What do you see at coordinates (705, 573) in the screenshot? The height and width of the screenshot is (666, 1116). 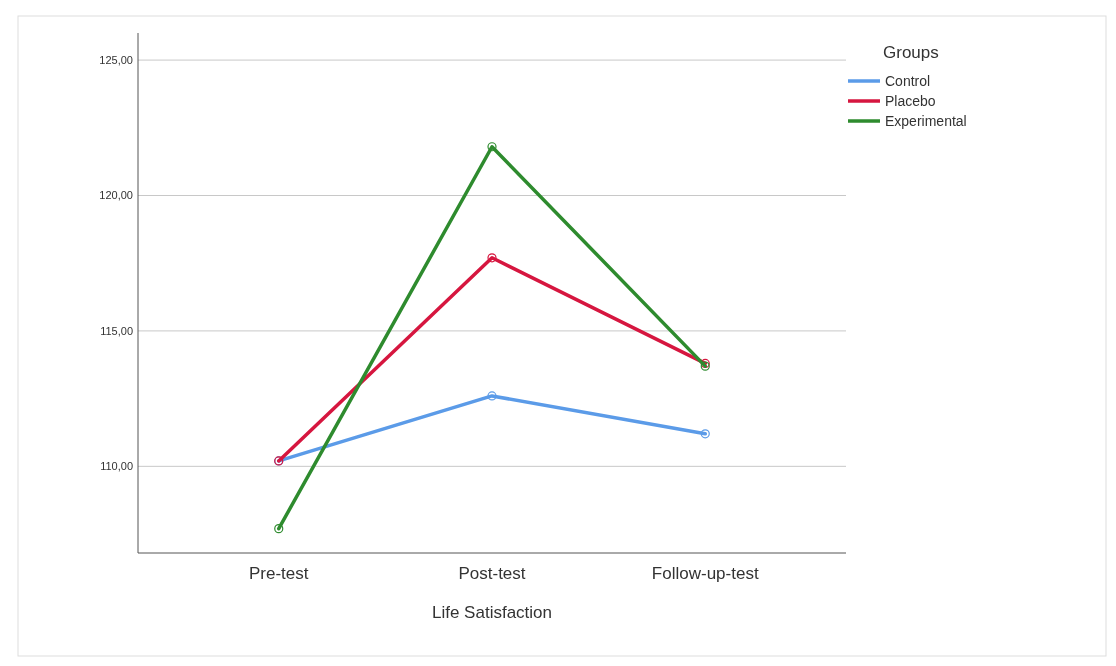 I see `x-tick-label: Follow-up-test` at bounding box center [705, 573].